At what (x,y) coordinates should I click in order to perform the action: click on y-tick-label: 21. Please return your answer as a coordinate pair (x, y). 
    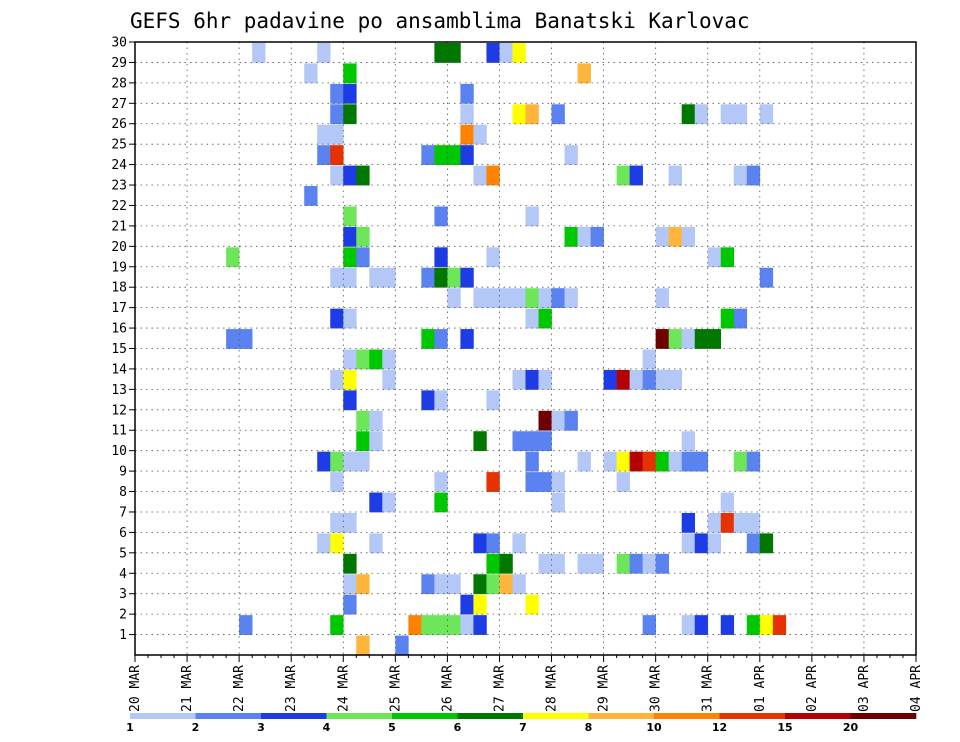
    Looking at the image, I should click on (119, 226).